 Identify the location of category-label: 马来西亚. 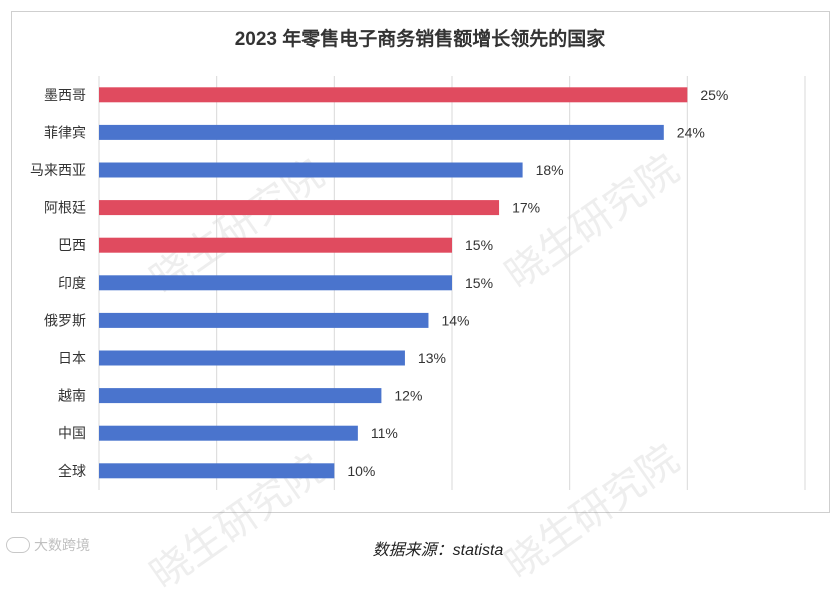
(58, 171).